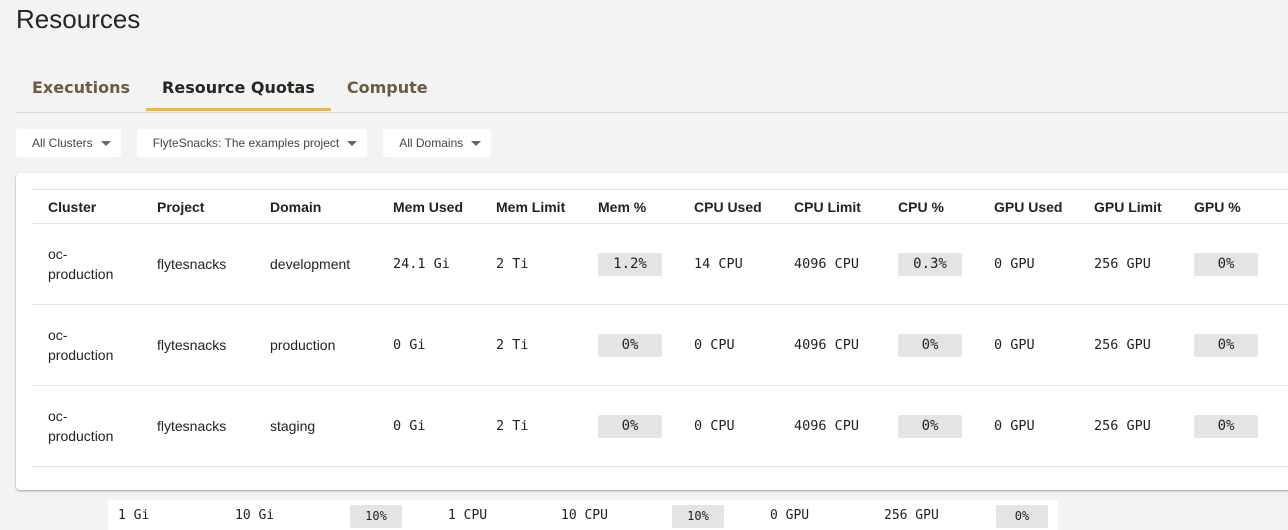 This screenshot has height=530, width=1288. I want to click on cluster-filter-dropdown: All Clusters, so click(68, 143).